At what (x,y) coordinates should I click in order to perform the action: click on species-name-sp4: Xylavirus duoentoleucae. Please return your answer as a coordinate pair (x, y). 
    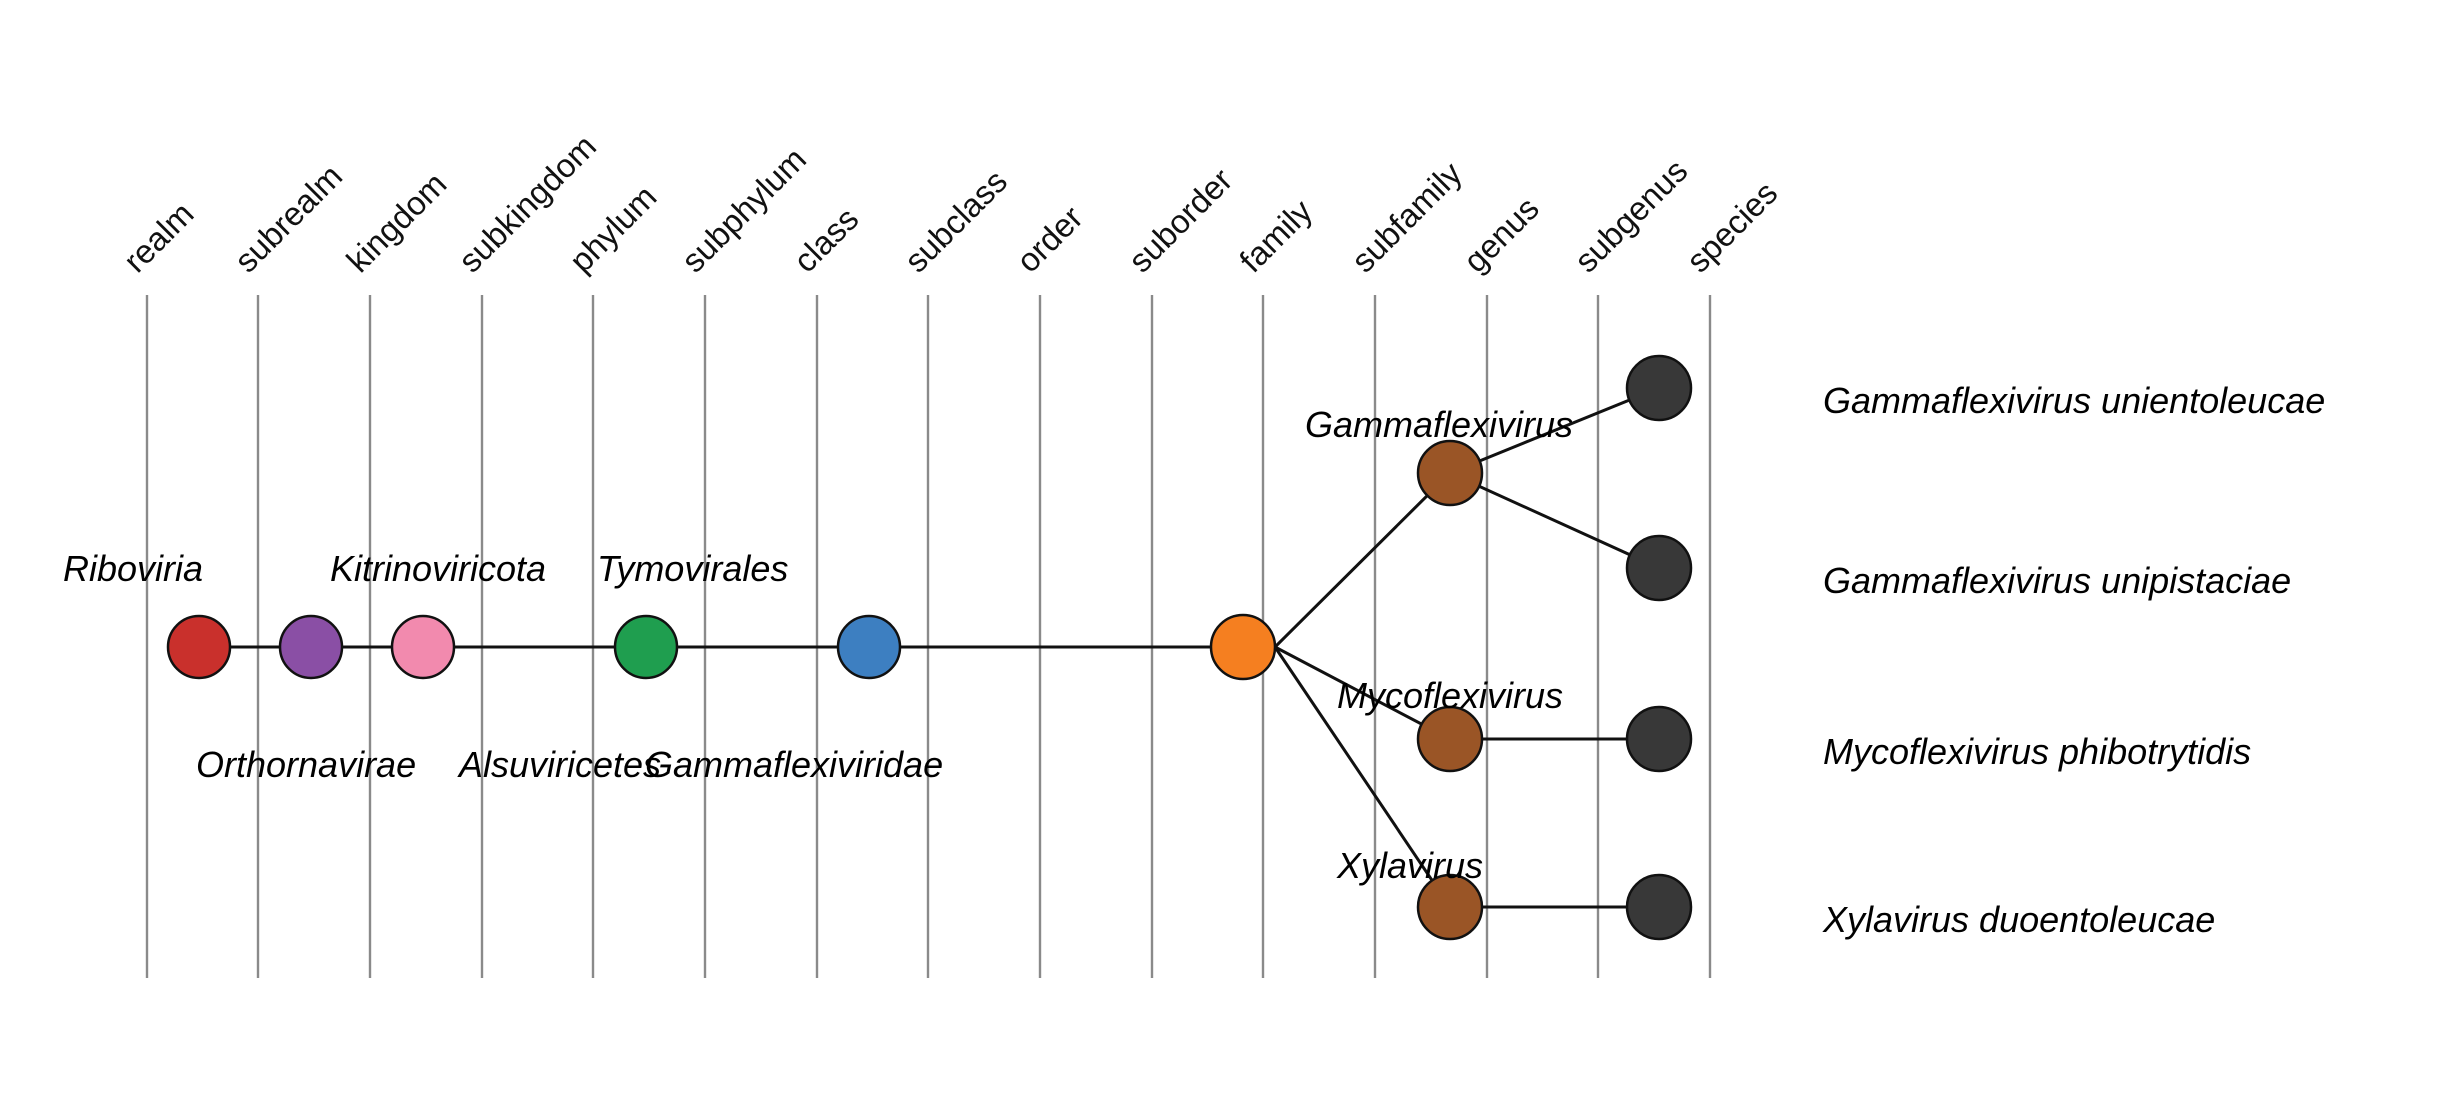
    Looking at the image, I should click on (2019, 919).